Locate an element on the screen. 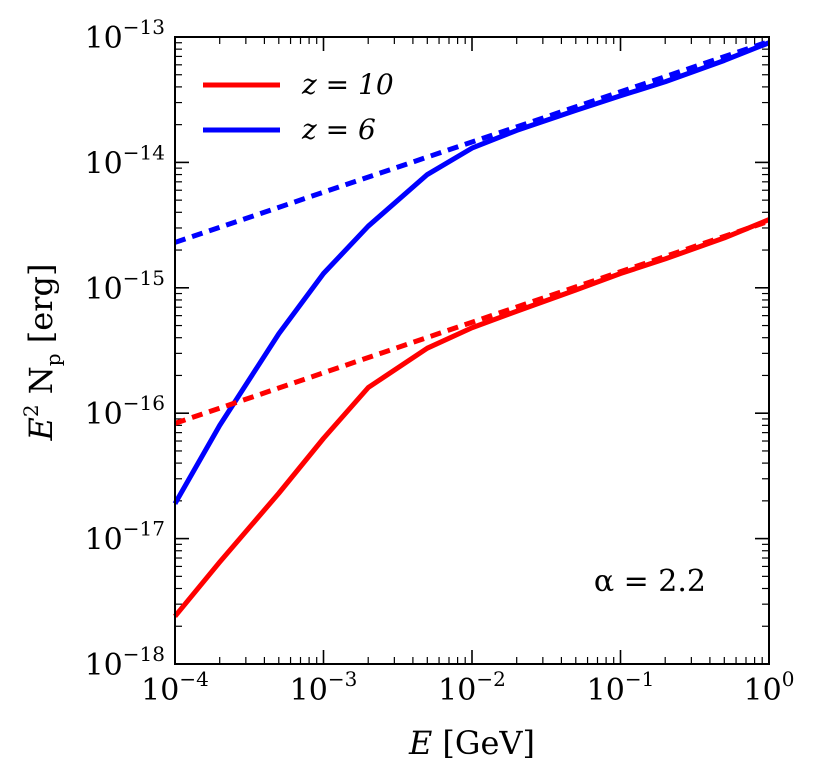 This screenshot has height=784, width=814. x-tick-label: 10⁻⁴ is located at coordinates (175, 687).